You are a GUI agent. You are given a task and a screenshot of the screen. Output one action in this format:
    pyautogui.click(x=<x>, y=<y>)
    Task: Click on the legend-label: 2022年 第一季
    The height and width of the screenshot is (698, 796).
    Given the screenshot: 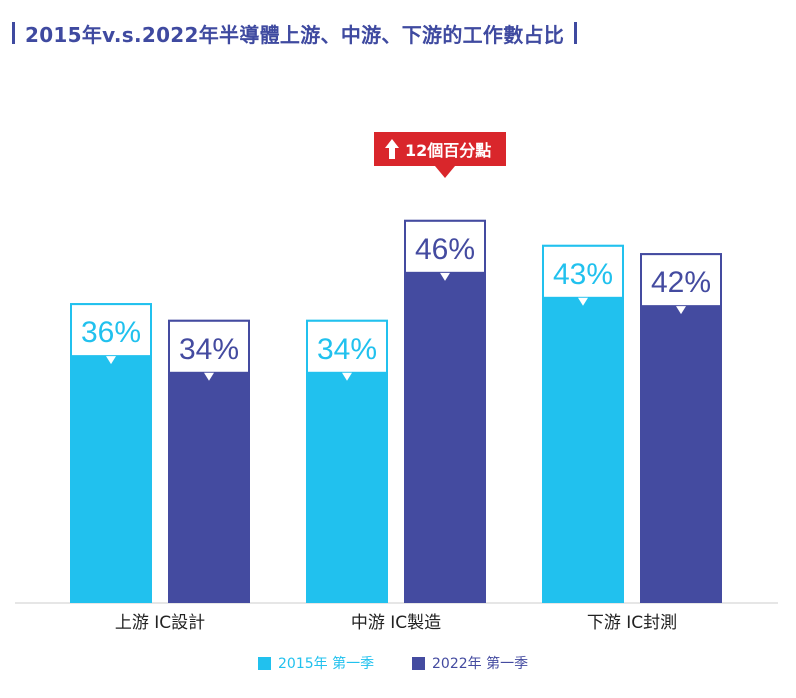 What is the action you would take?
    pyautogui.click(x=480, y=663)
    